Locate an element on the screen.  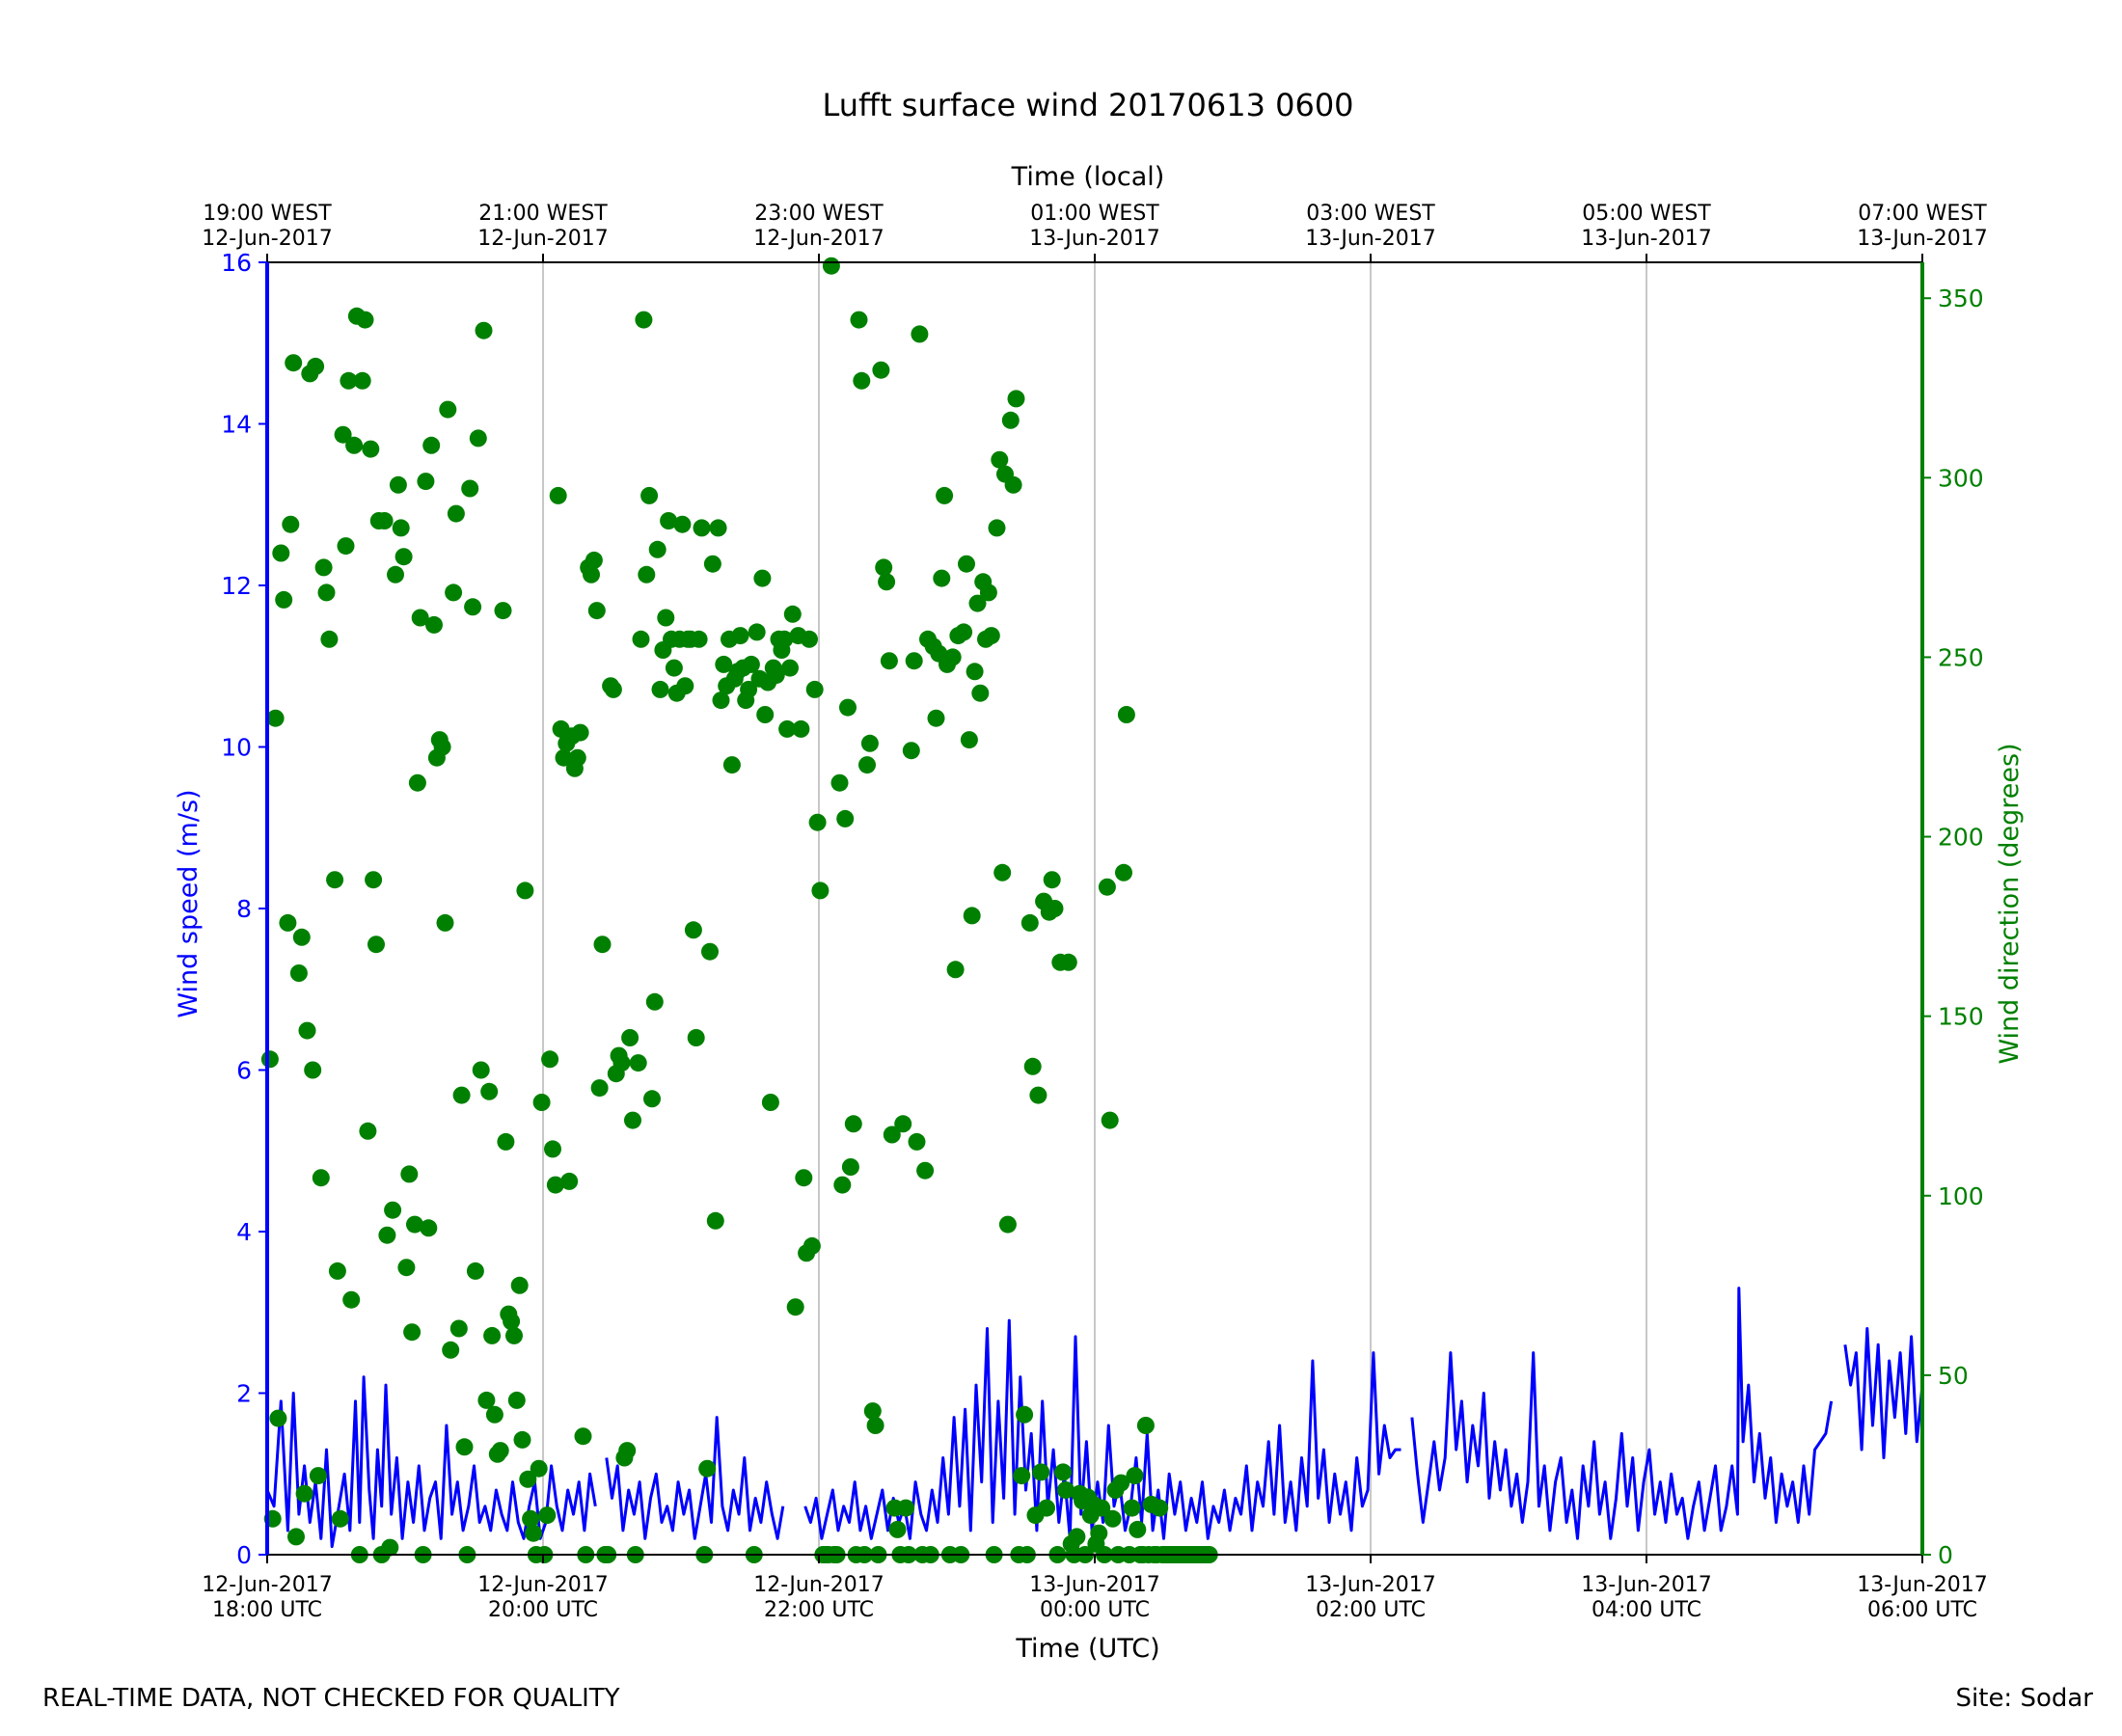
top-tick-label-time: 21:00 WEST is located at coordinates (543, 214).